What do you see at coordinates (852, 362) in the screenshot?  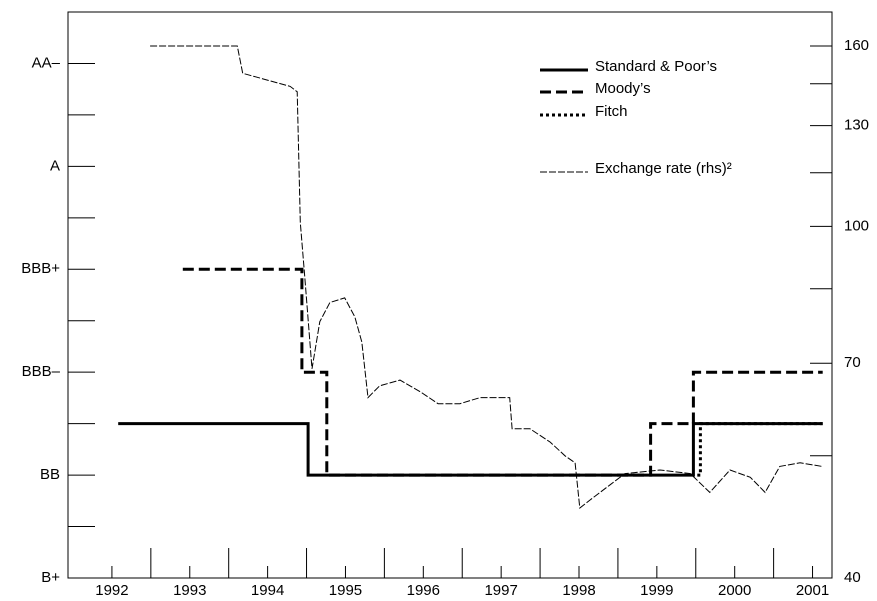 I see `y2-tick-label: 70` at bounding box center [852, 362].